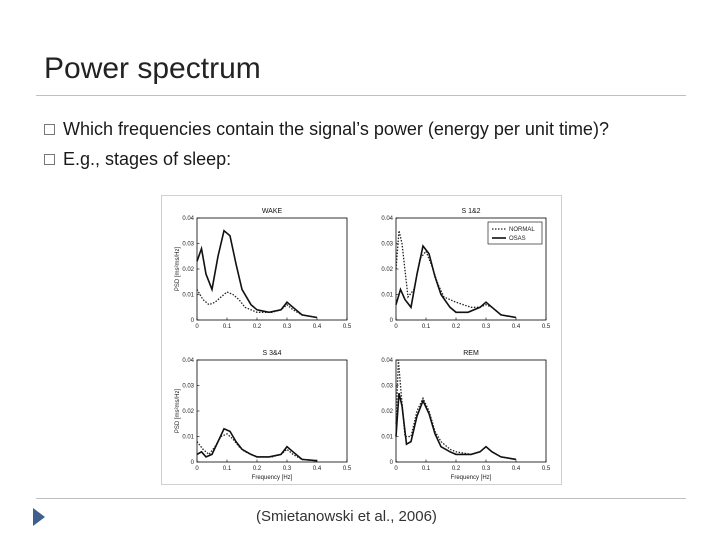 The height and width of the screenshot is (540, 720). What do you see at coordinates (361, 498) in the screenshot?
I see `footer-divider` at bounding box center [361, 498].